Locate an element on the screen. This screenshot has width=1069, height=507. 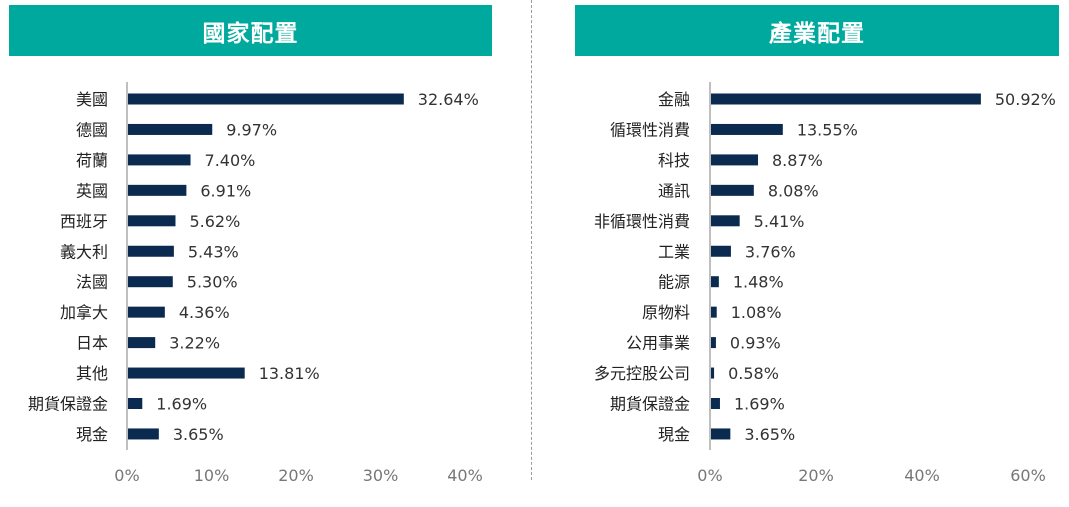
industry-value-label: 1.69% is located at coordinates (759, 404).